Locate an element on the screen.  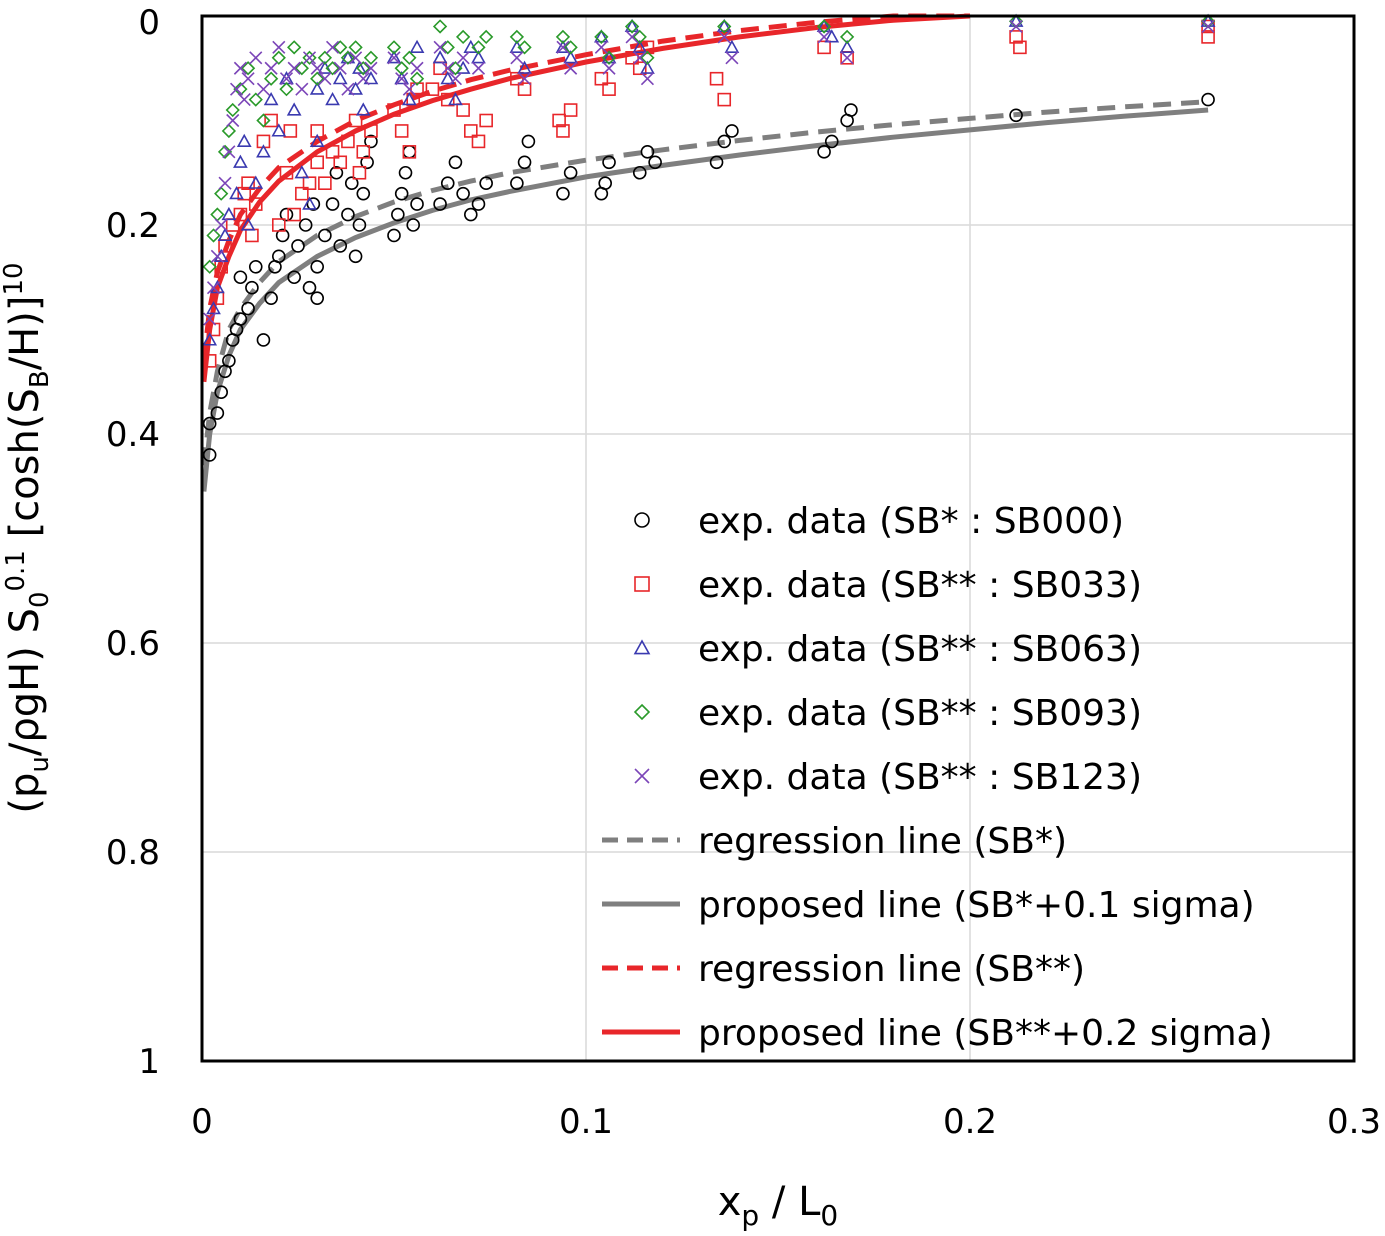
legend-marker is located at coordinates (642, 776).